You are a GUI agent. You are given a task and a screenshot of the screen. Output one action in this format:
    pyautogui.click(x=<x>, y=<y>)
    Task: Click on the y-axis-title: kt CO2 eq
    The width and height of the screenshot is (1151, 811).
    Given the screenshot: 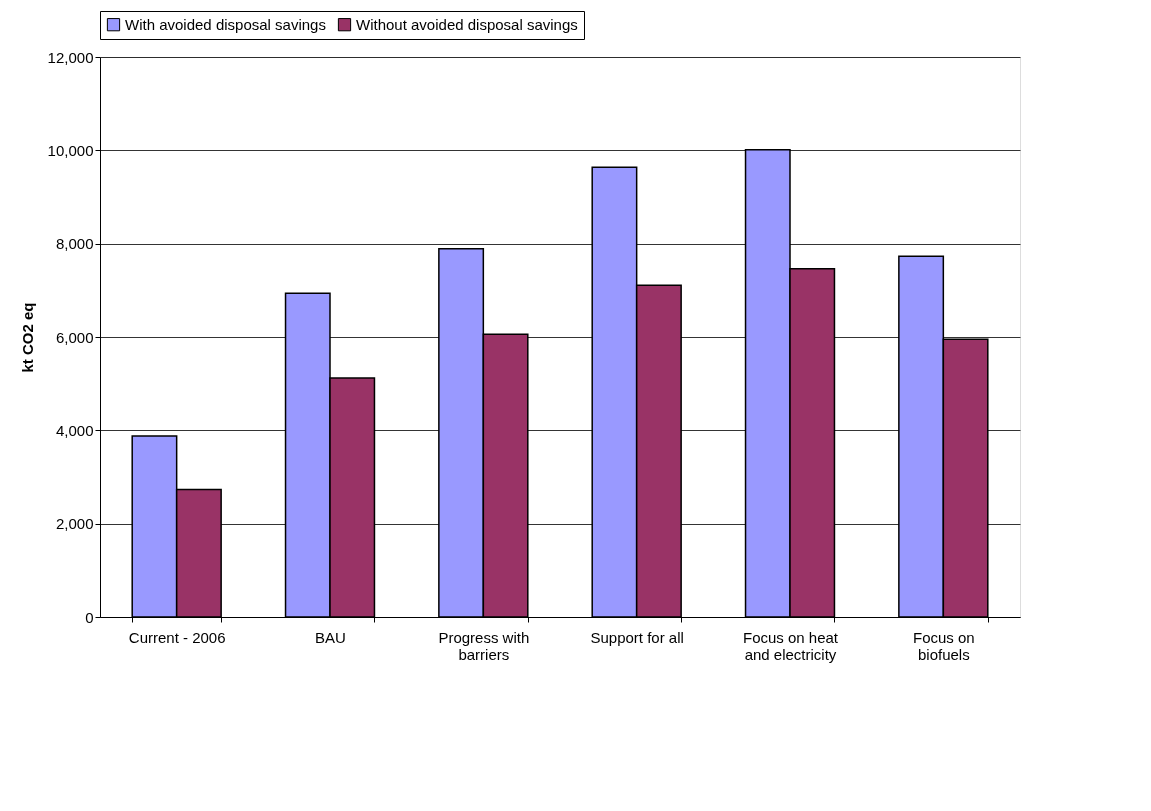 What is the action you would take?
    pyautogui.click(x=27, y=337)
    